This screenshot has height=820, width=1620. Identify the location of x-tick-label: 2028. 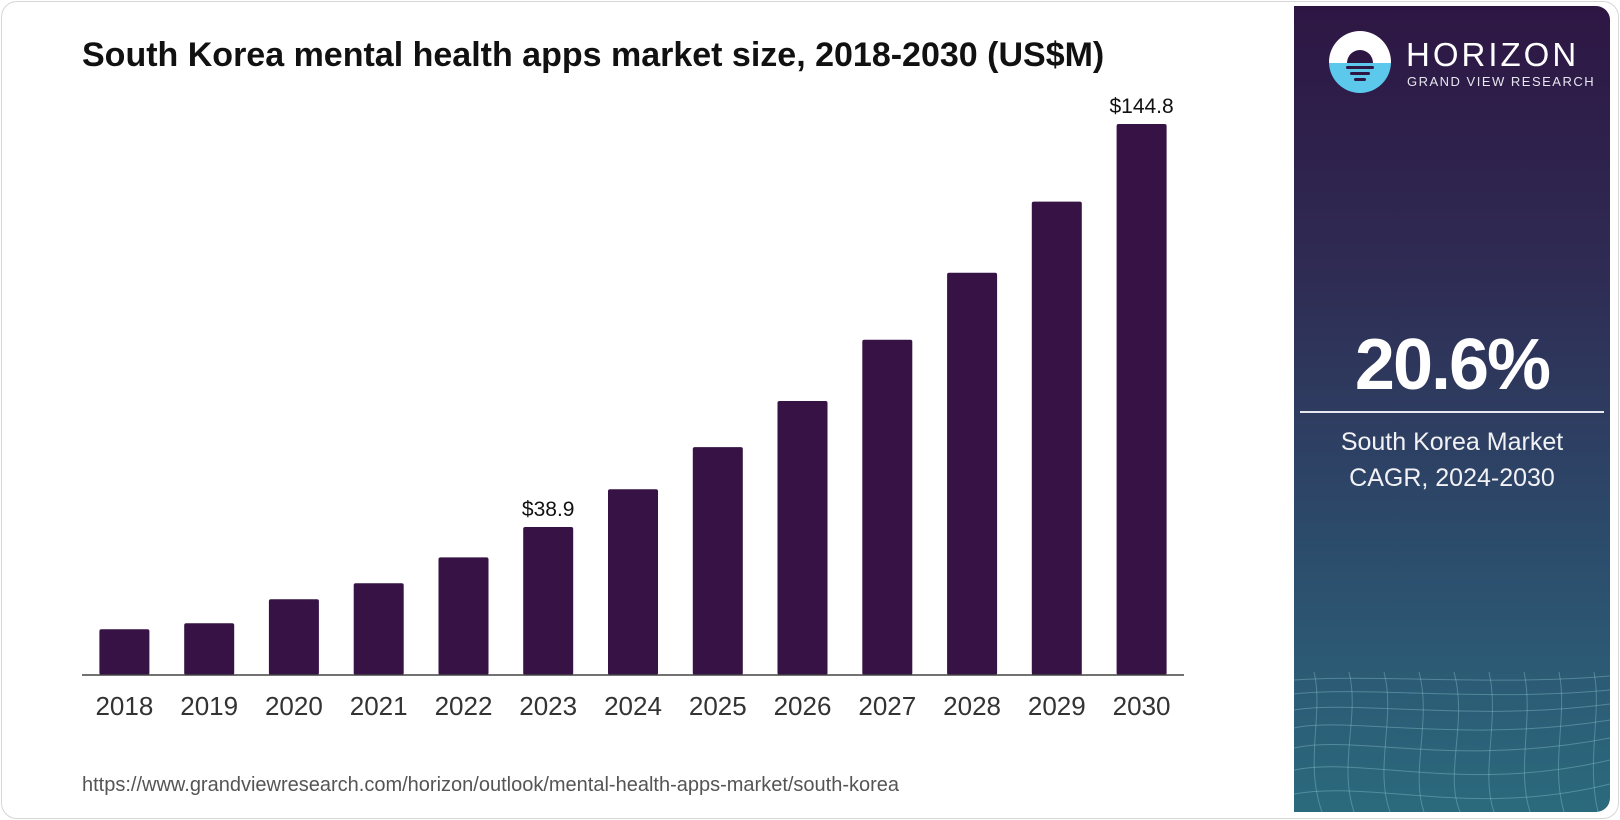
(972, 706).